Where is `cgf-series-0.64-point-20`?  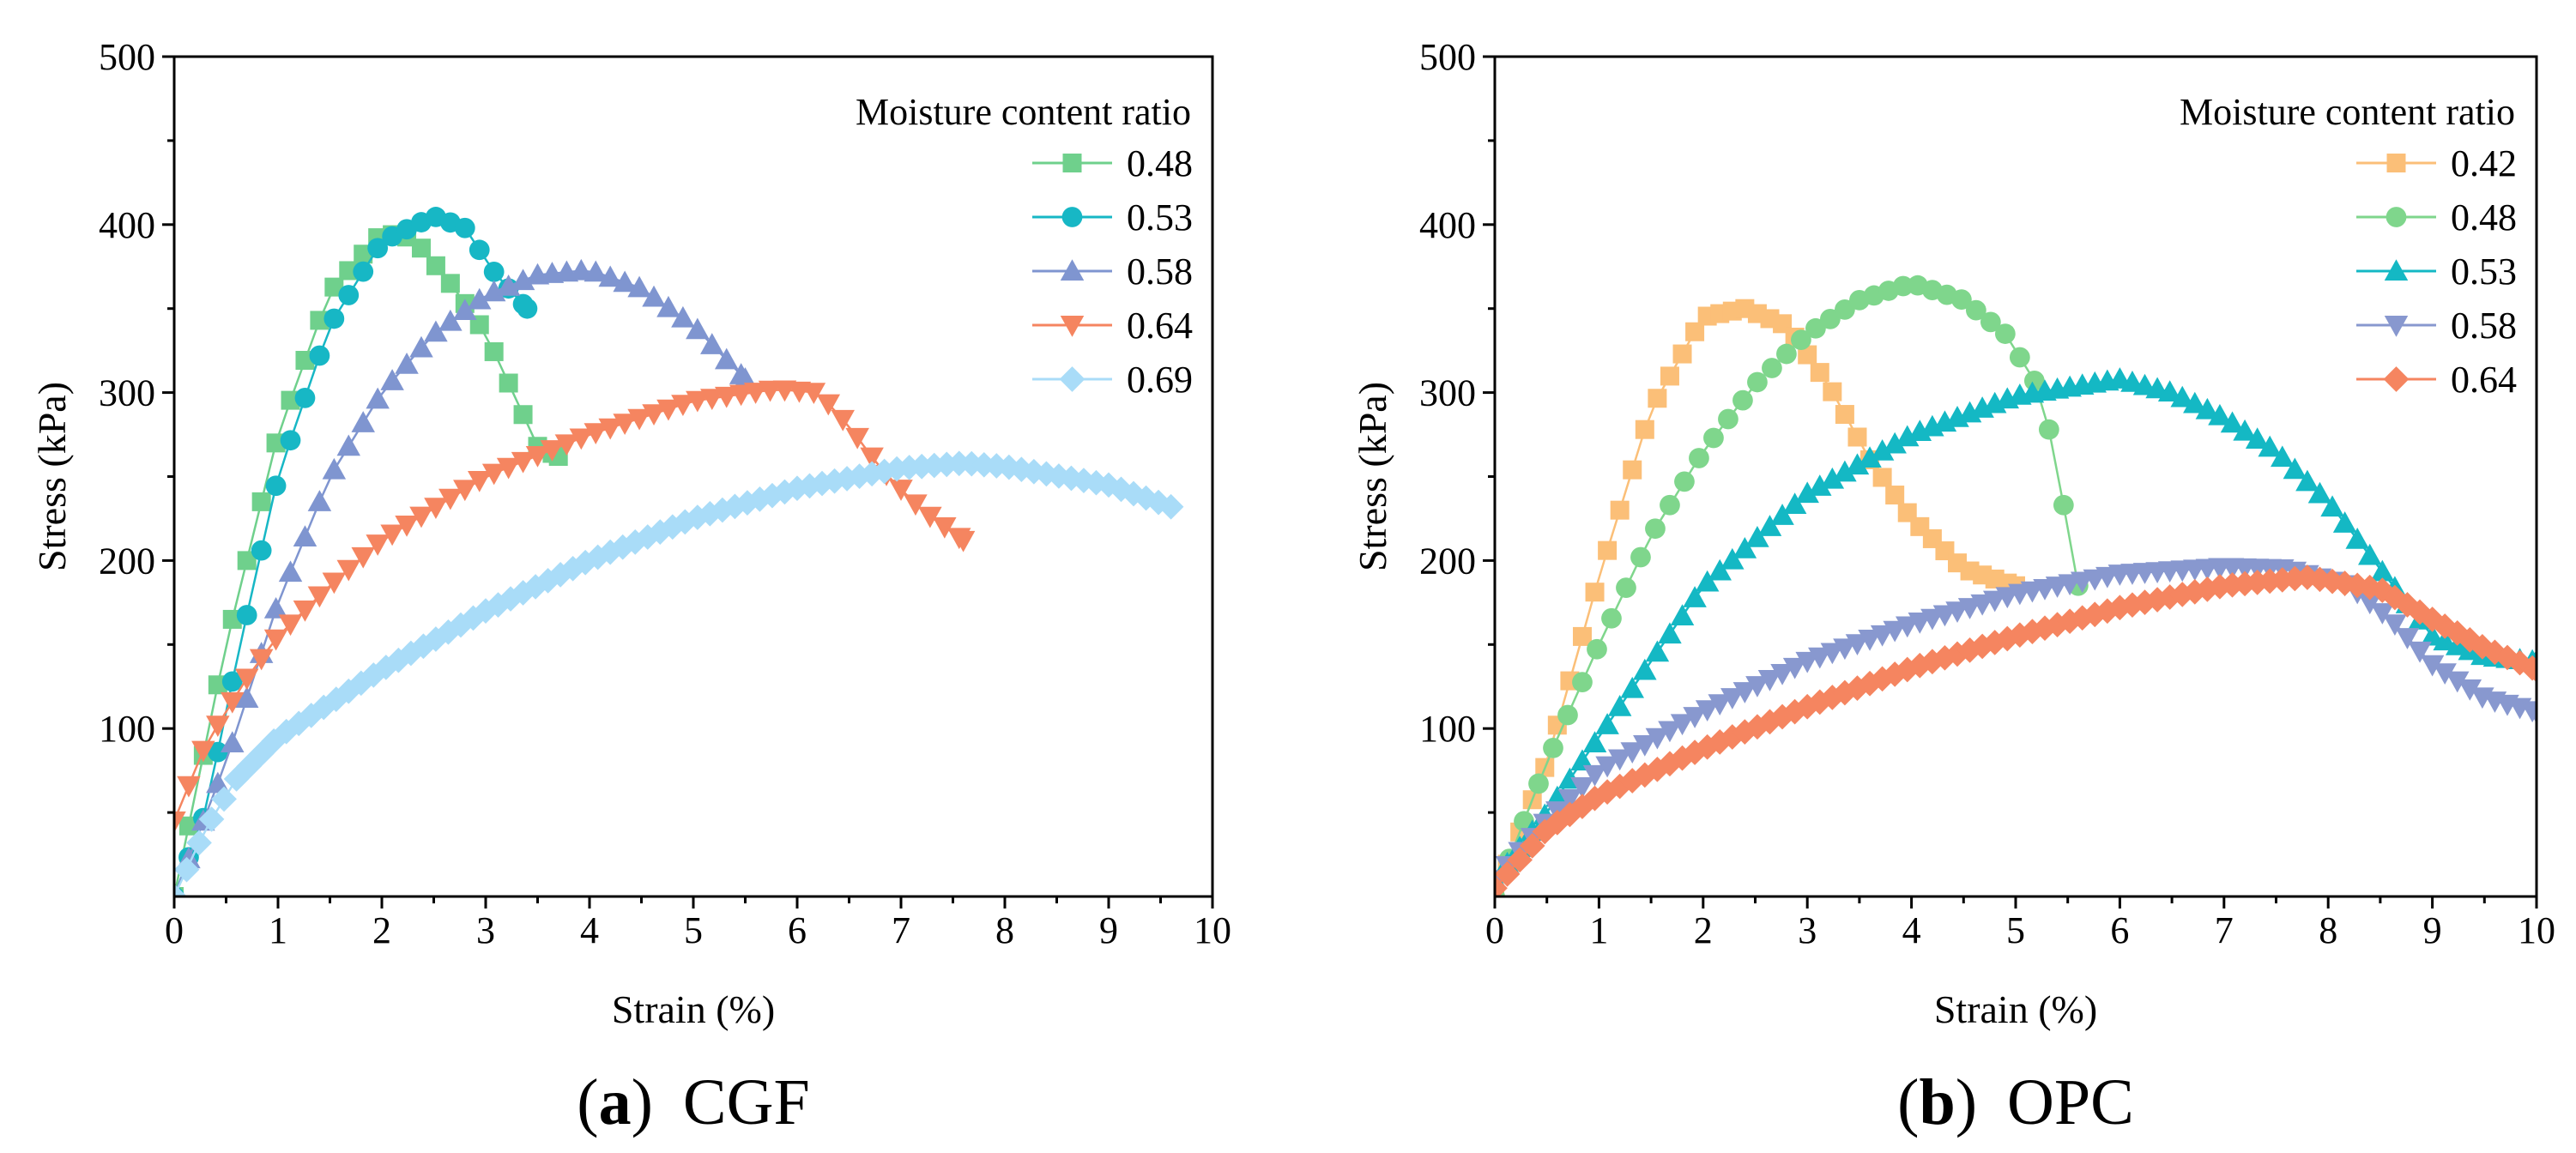
cgf-series-0.64-point-20 is located at coordinates (465, 491).